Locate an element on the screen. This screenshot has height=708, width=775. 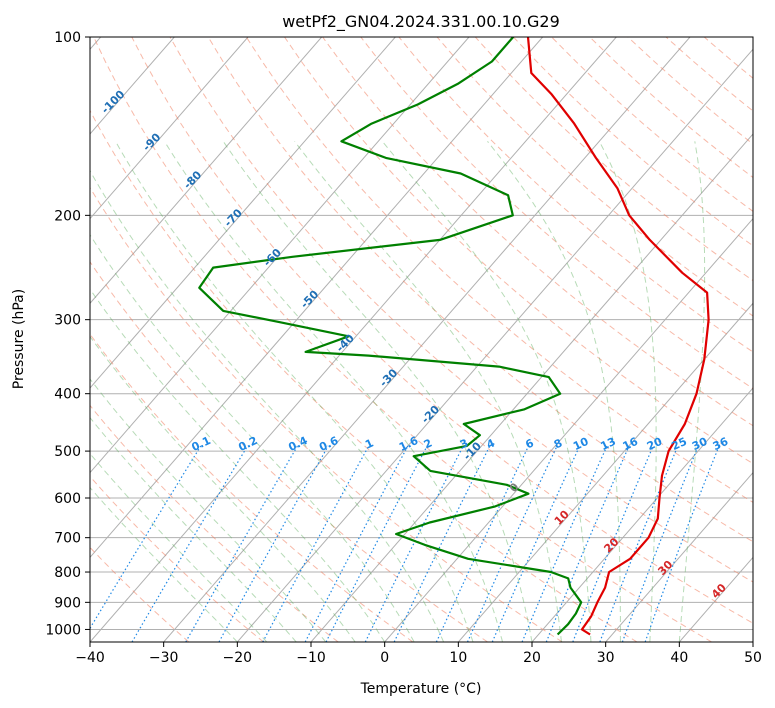
x-tick-label: 40 is located at coordinates (679, 658).